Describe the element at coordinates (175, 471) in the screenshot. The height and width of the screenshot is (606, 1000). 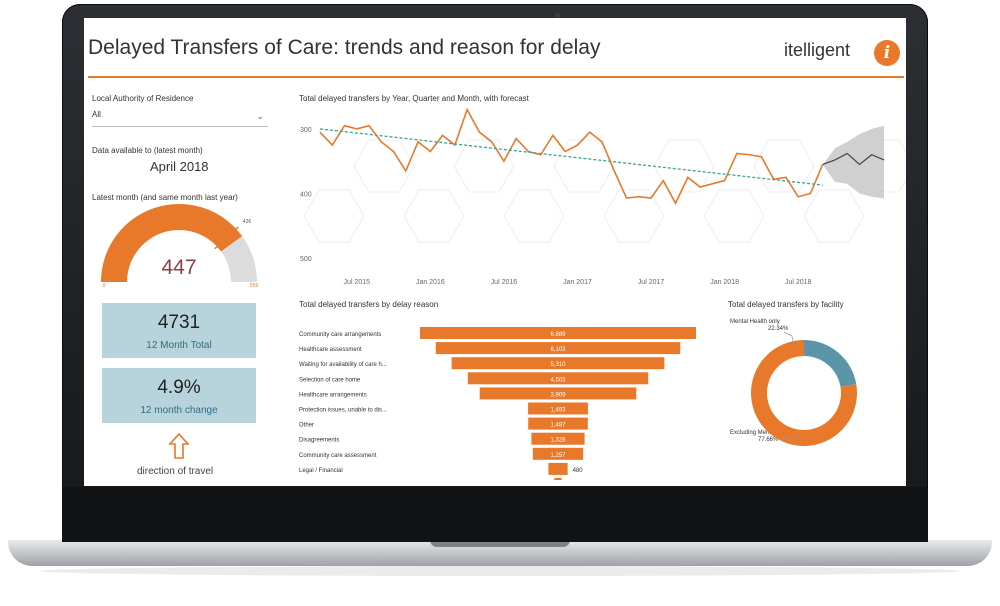
I see `direction-label: direction of travel` at that location.